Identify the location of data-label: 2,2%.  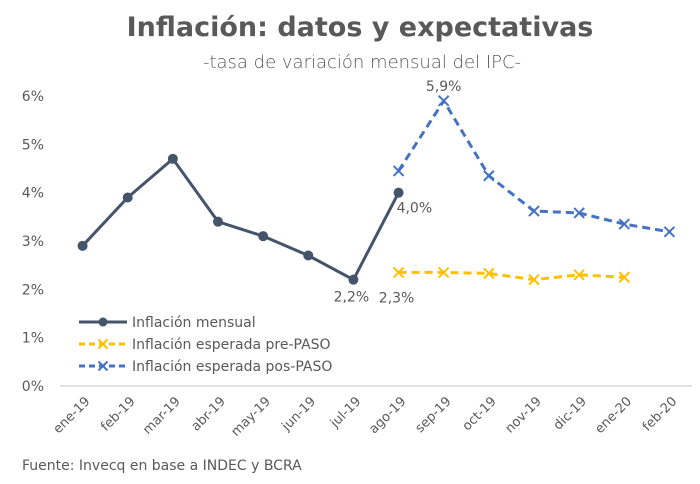
(352, 298).